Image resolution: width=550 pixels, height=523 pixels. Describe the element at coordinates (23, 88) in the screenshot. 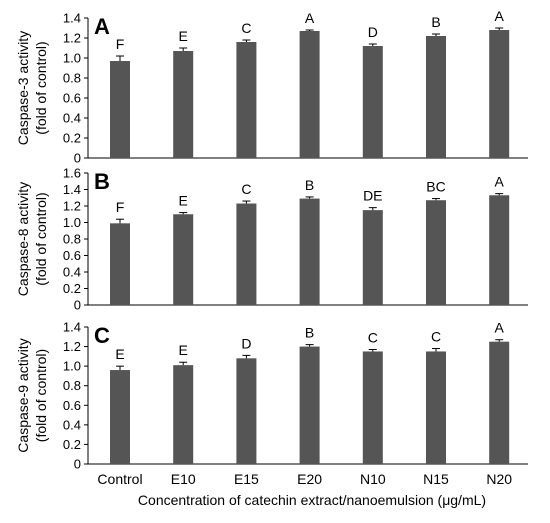

I see `y-axis-title-line1: Caspase-3 activity` at that location.